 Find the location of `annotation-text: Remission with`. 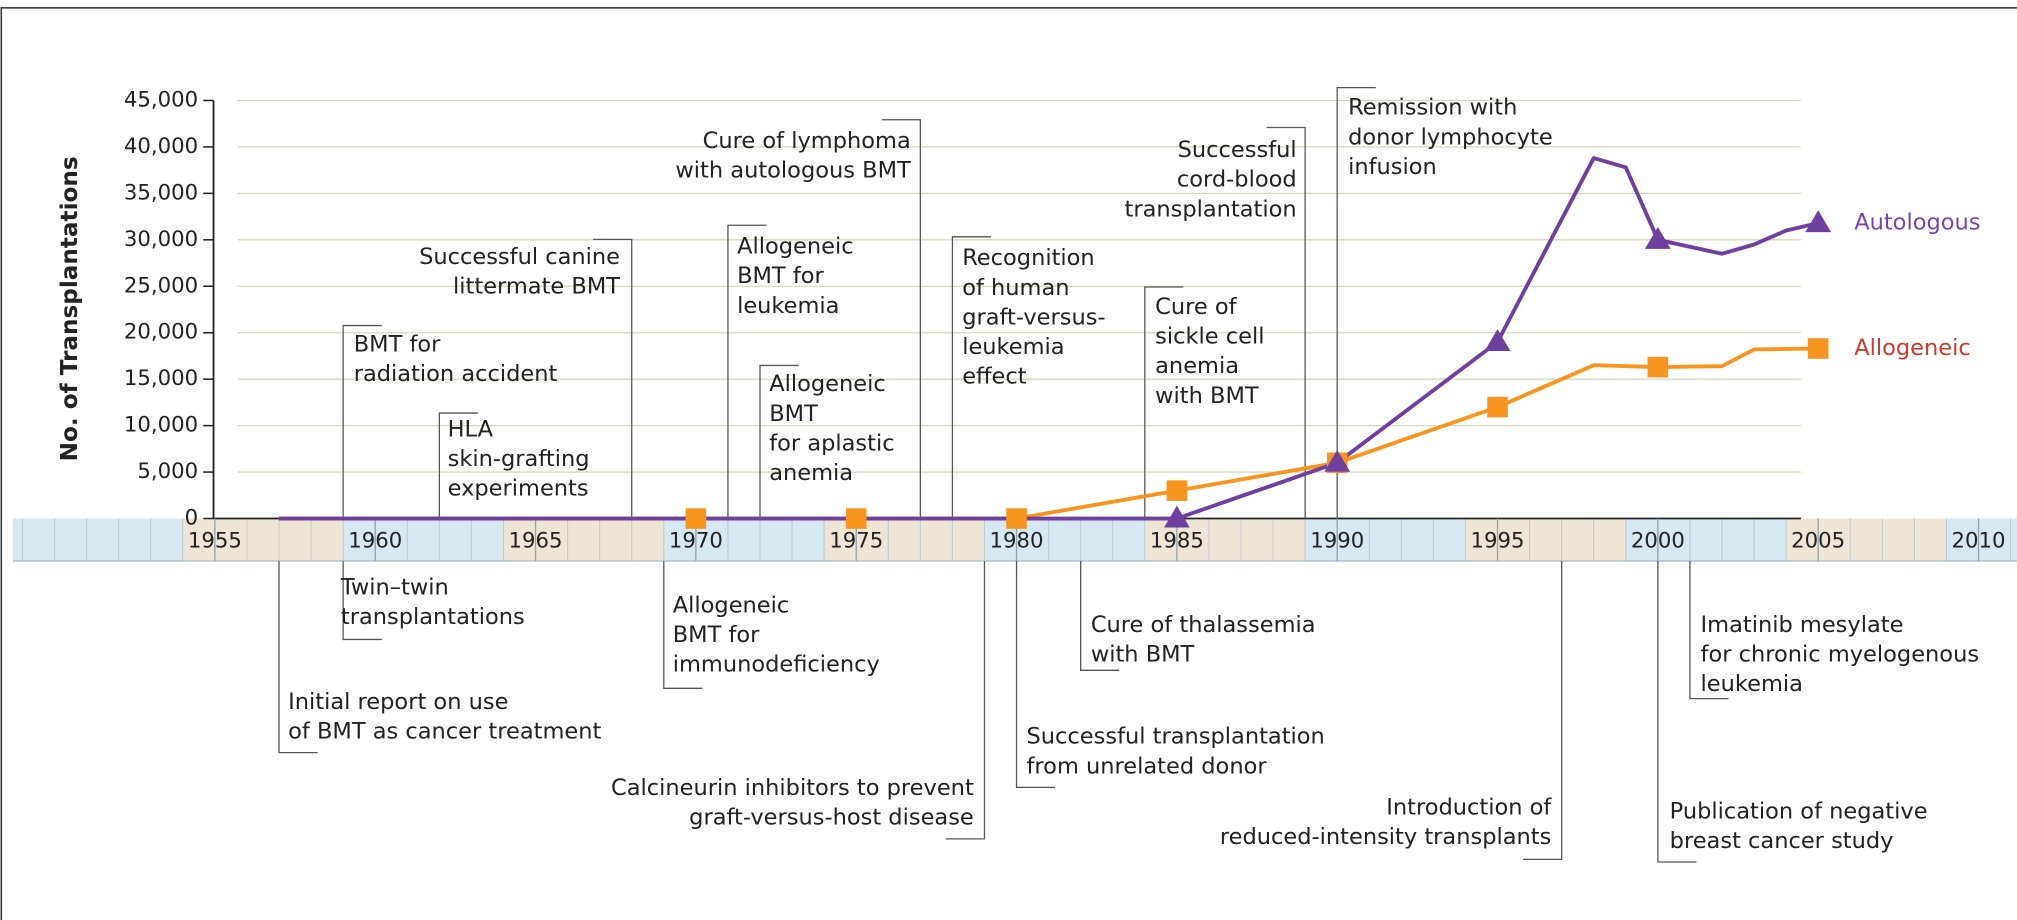

annotation-text: Remission with is located at coordinates (1432, 108).